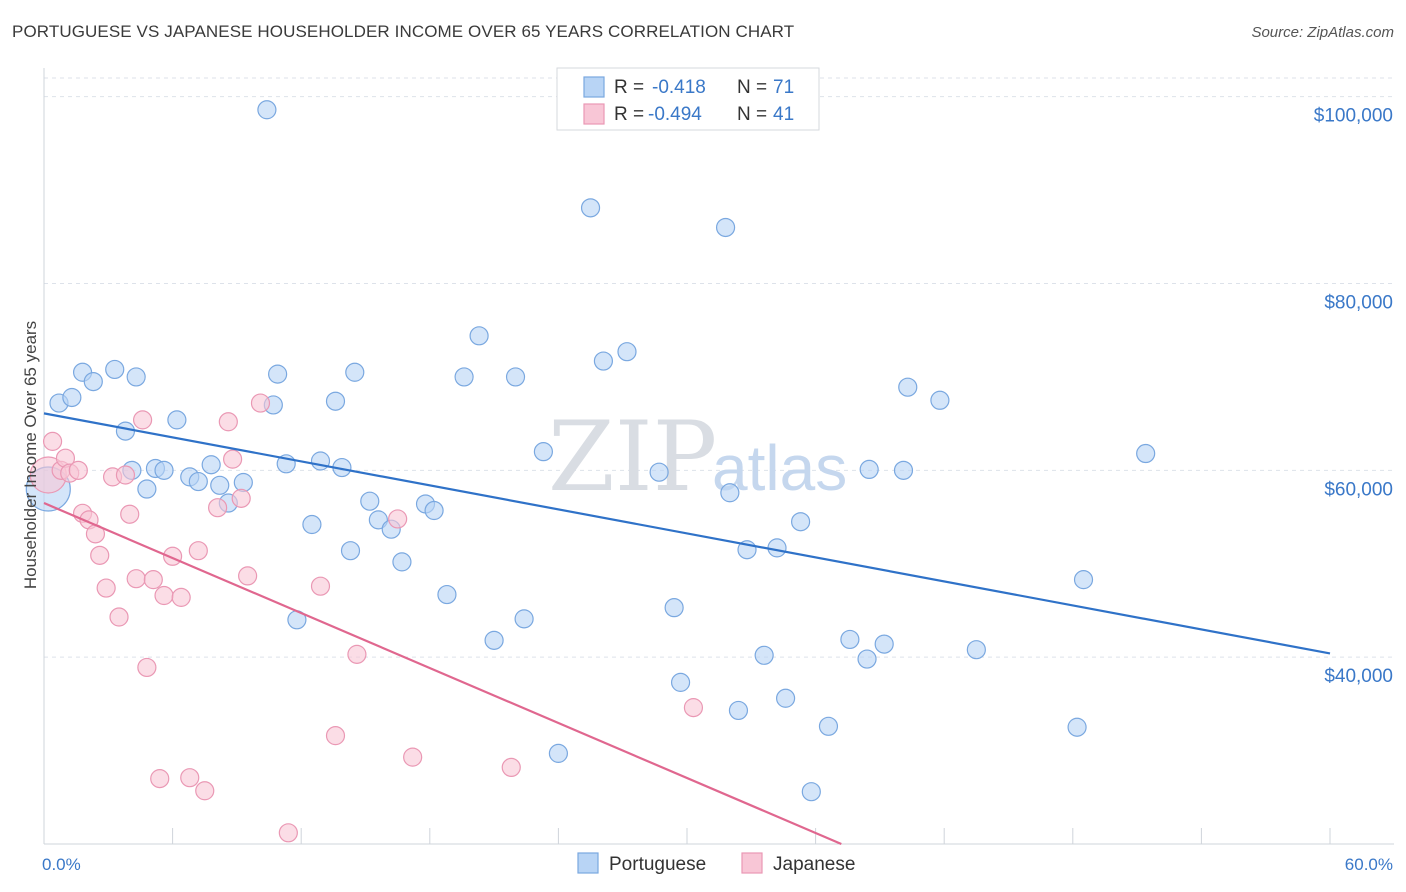 This screenshot has width=1406, height=892. What do you see at coordinates (629, 87) in the screenshot?
I see `legend-r-label-portuguese: R =` at bounding box center [629, 87].